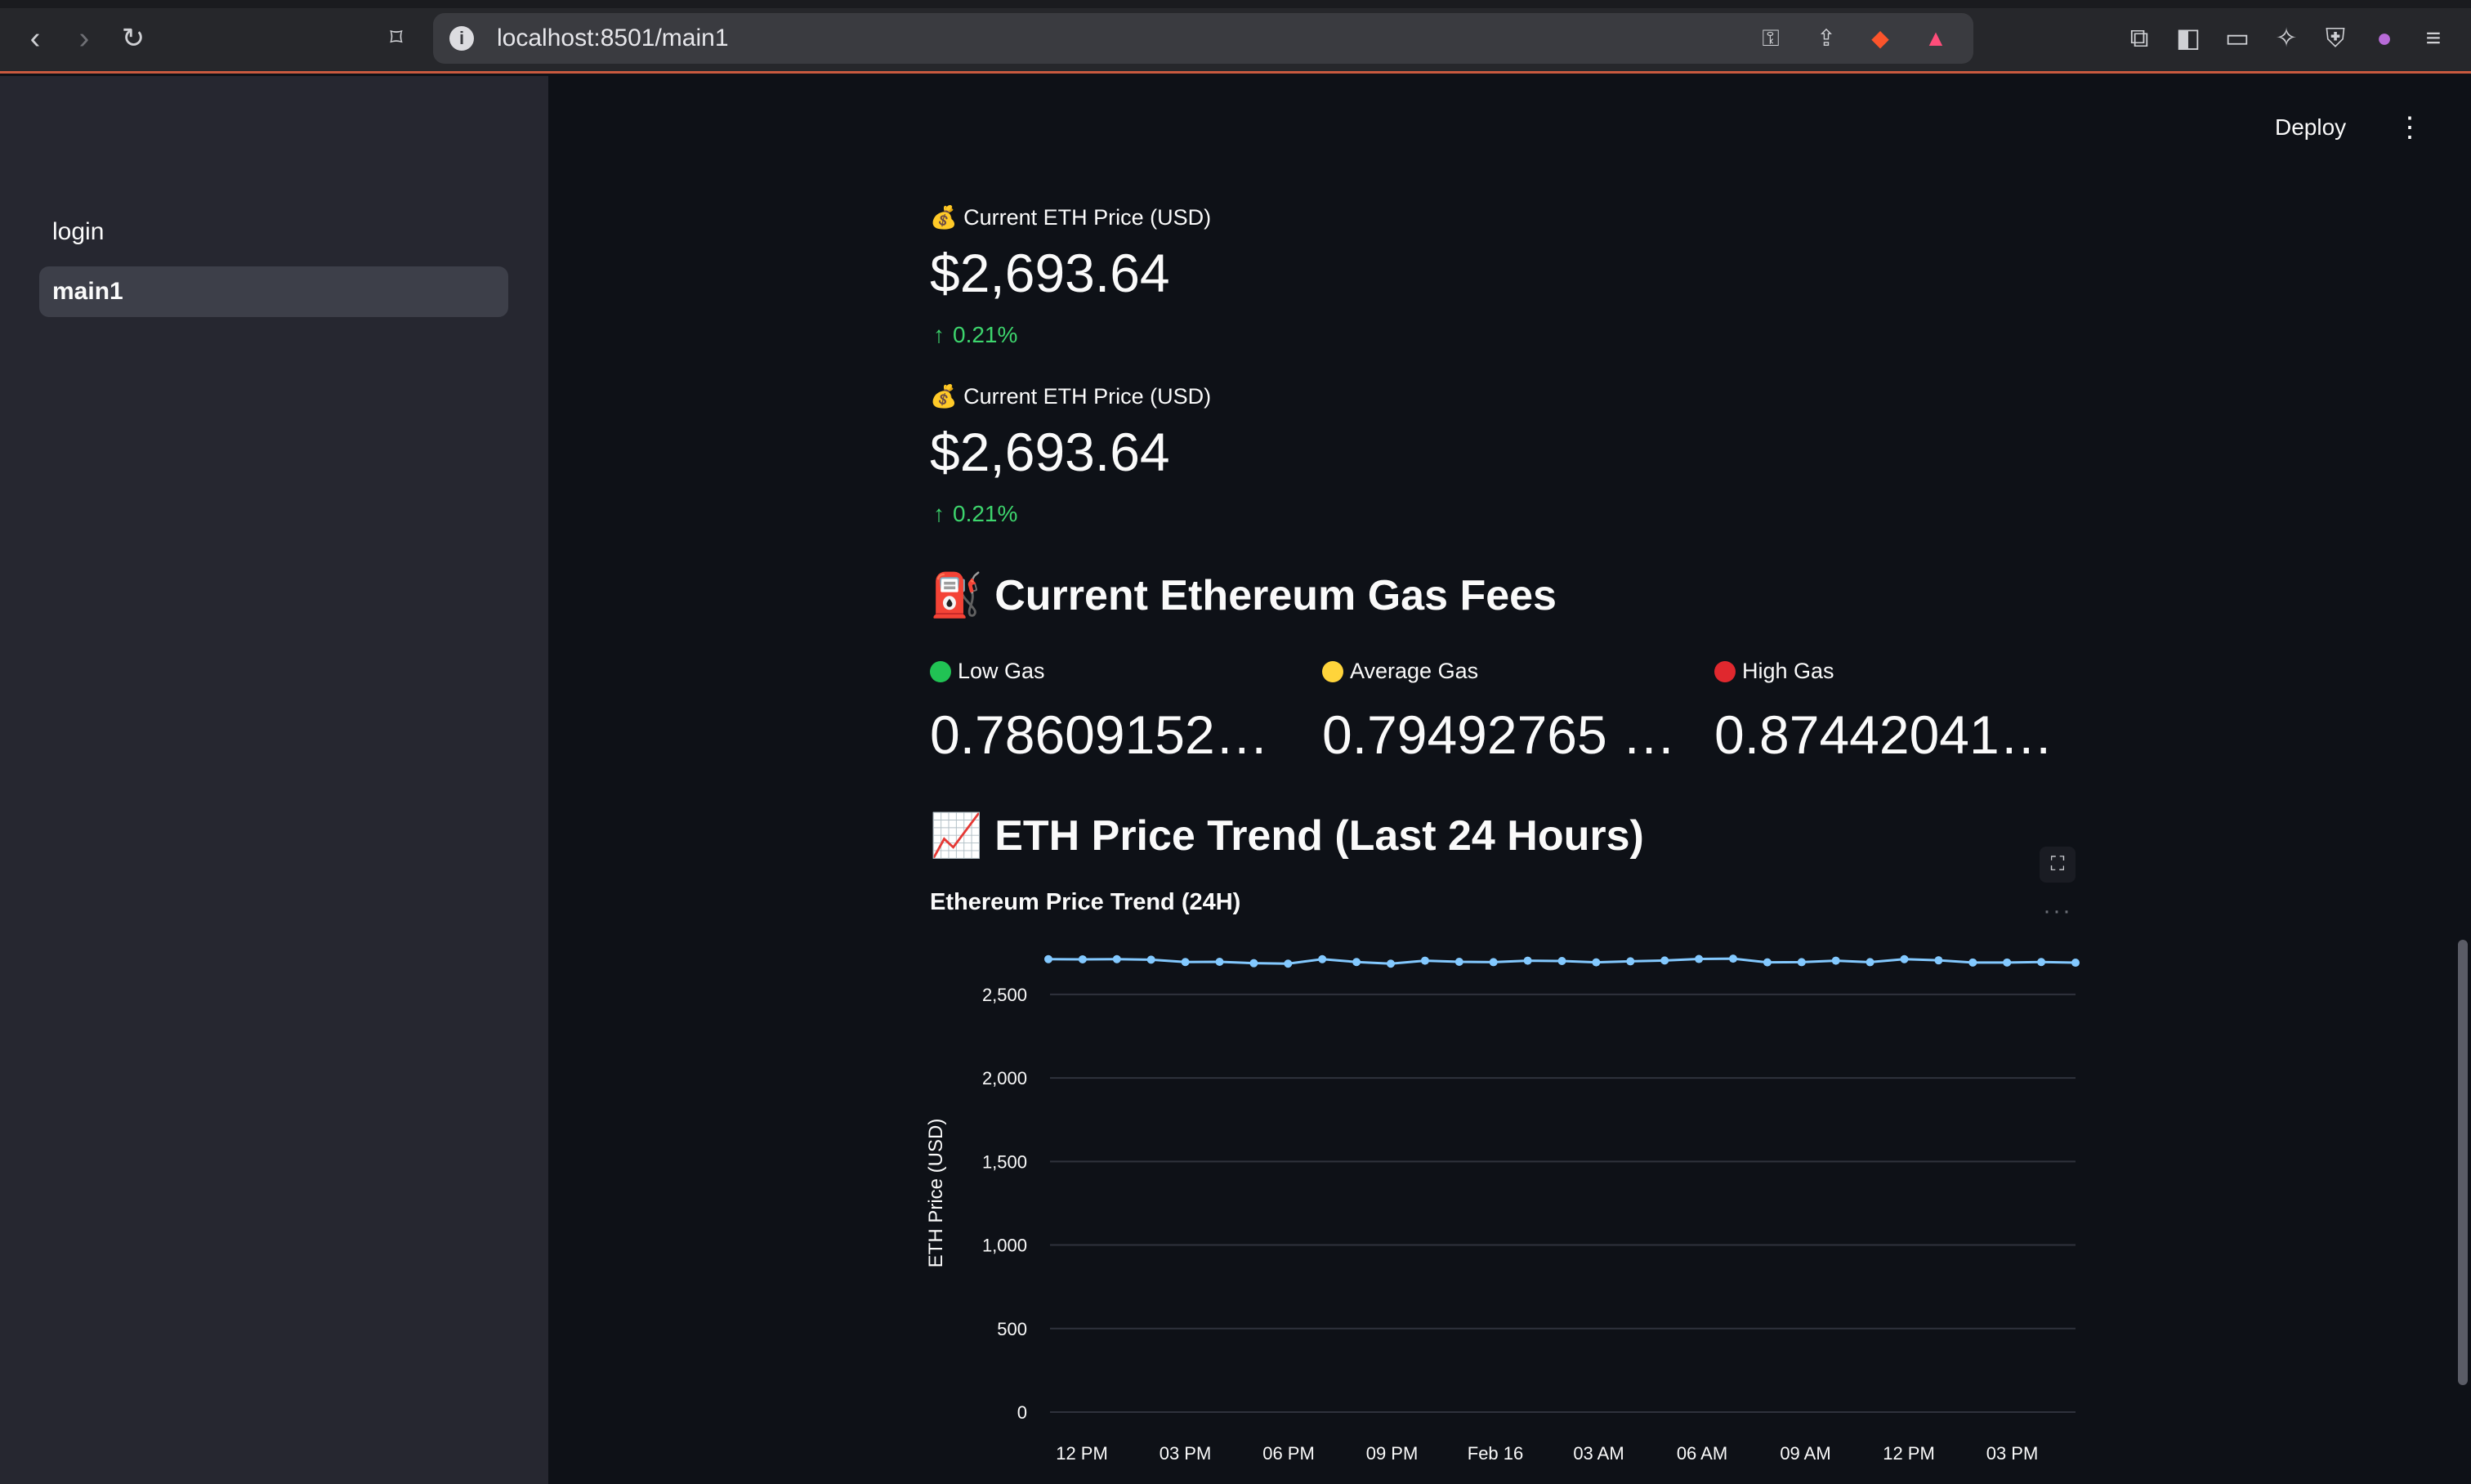 Image resolution: width=2471 pixels, height=1484 pixels. I want to click on x-tick-label: 06 PM, so click(1288, 1453).